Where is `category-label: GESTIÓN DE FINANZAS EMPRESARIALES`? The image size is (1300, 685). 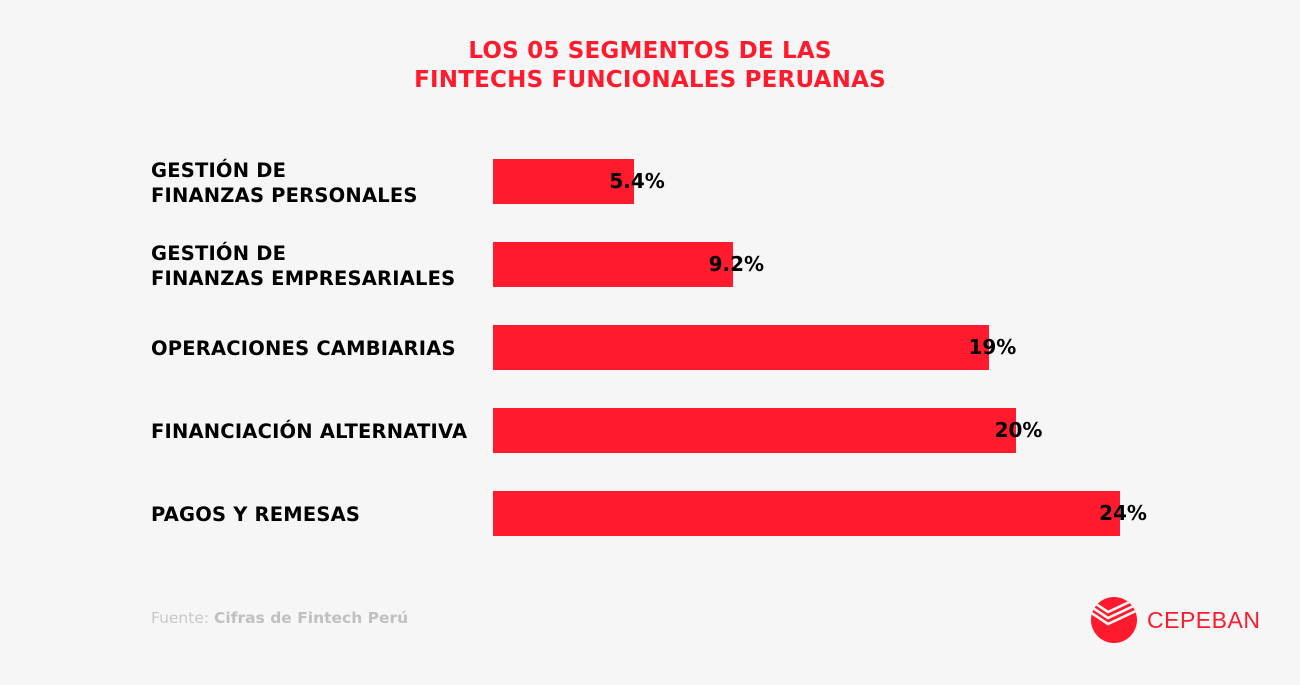
category-label: GESTIÓN DE FINANZAS EMPRESARIALES is located at coordinates (303, 266).